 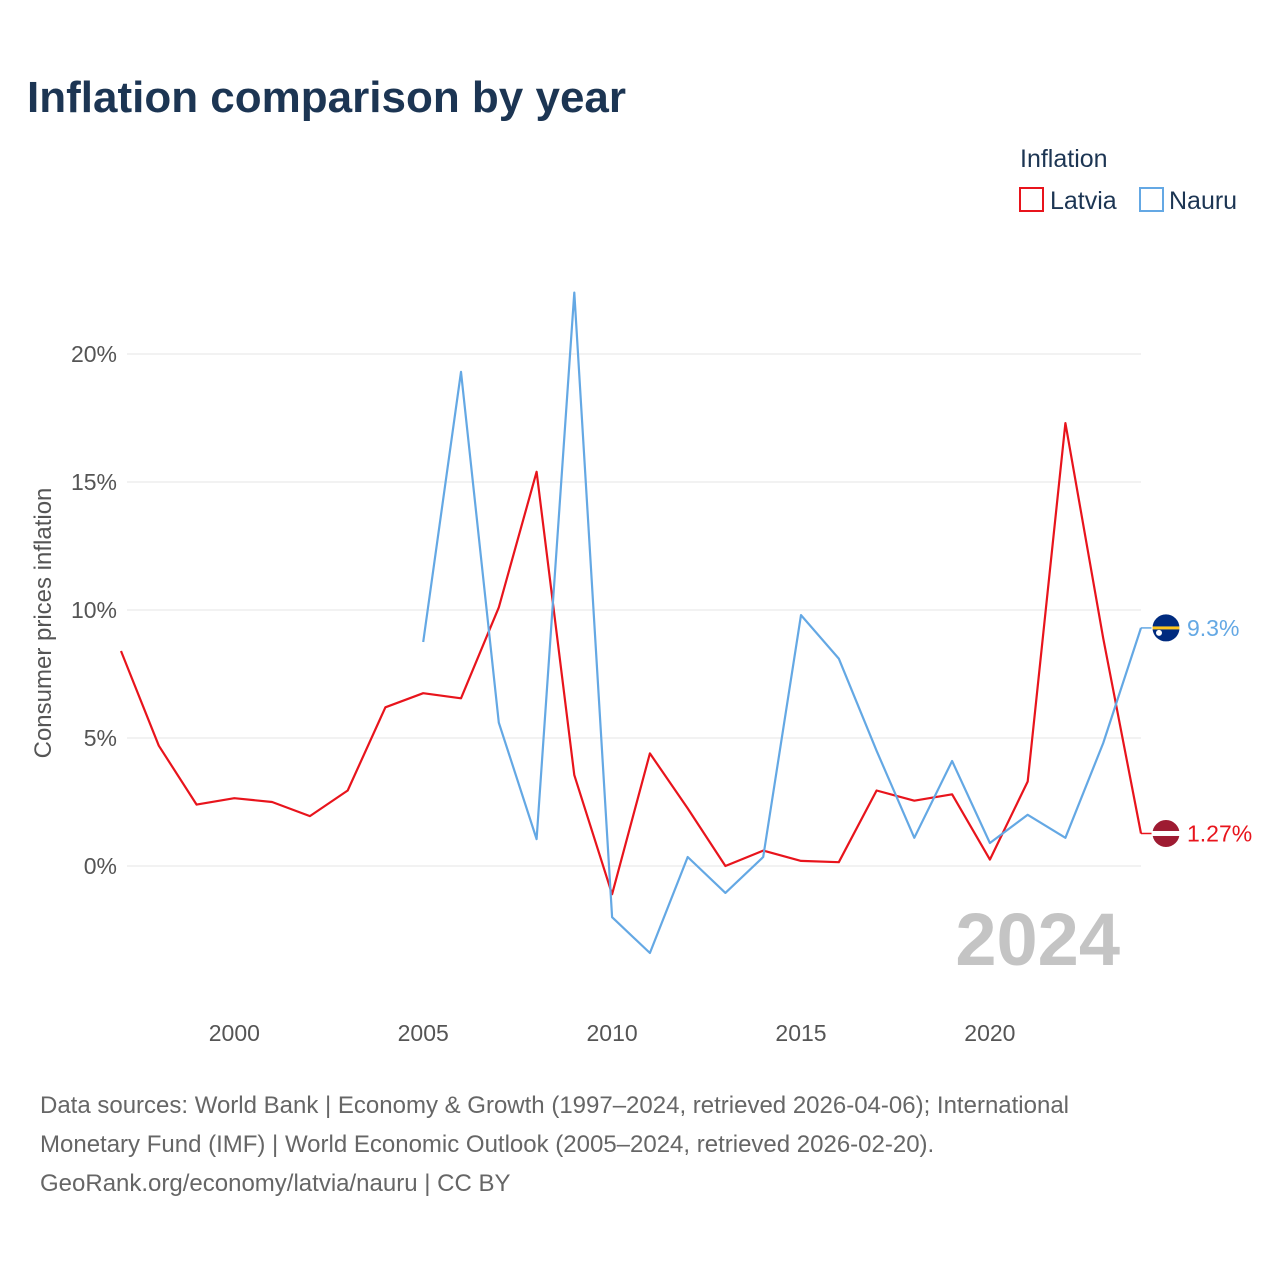 I want to click on x-tick-label: 2010, so click(x=612, y=1033).